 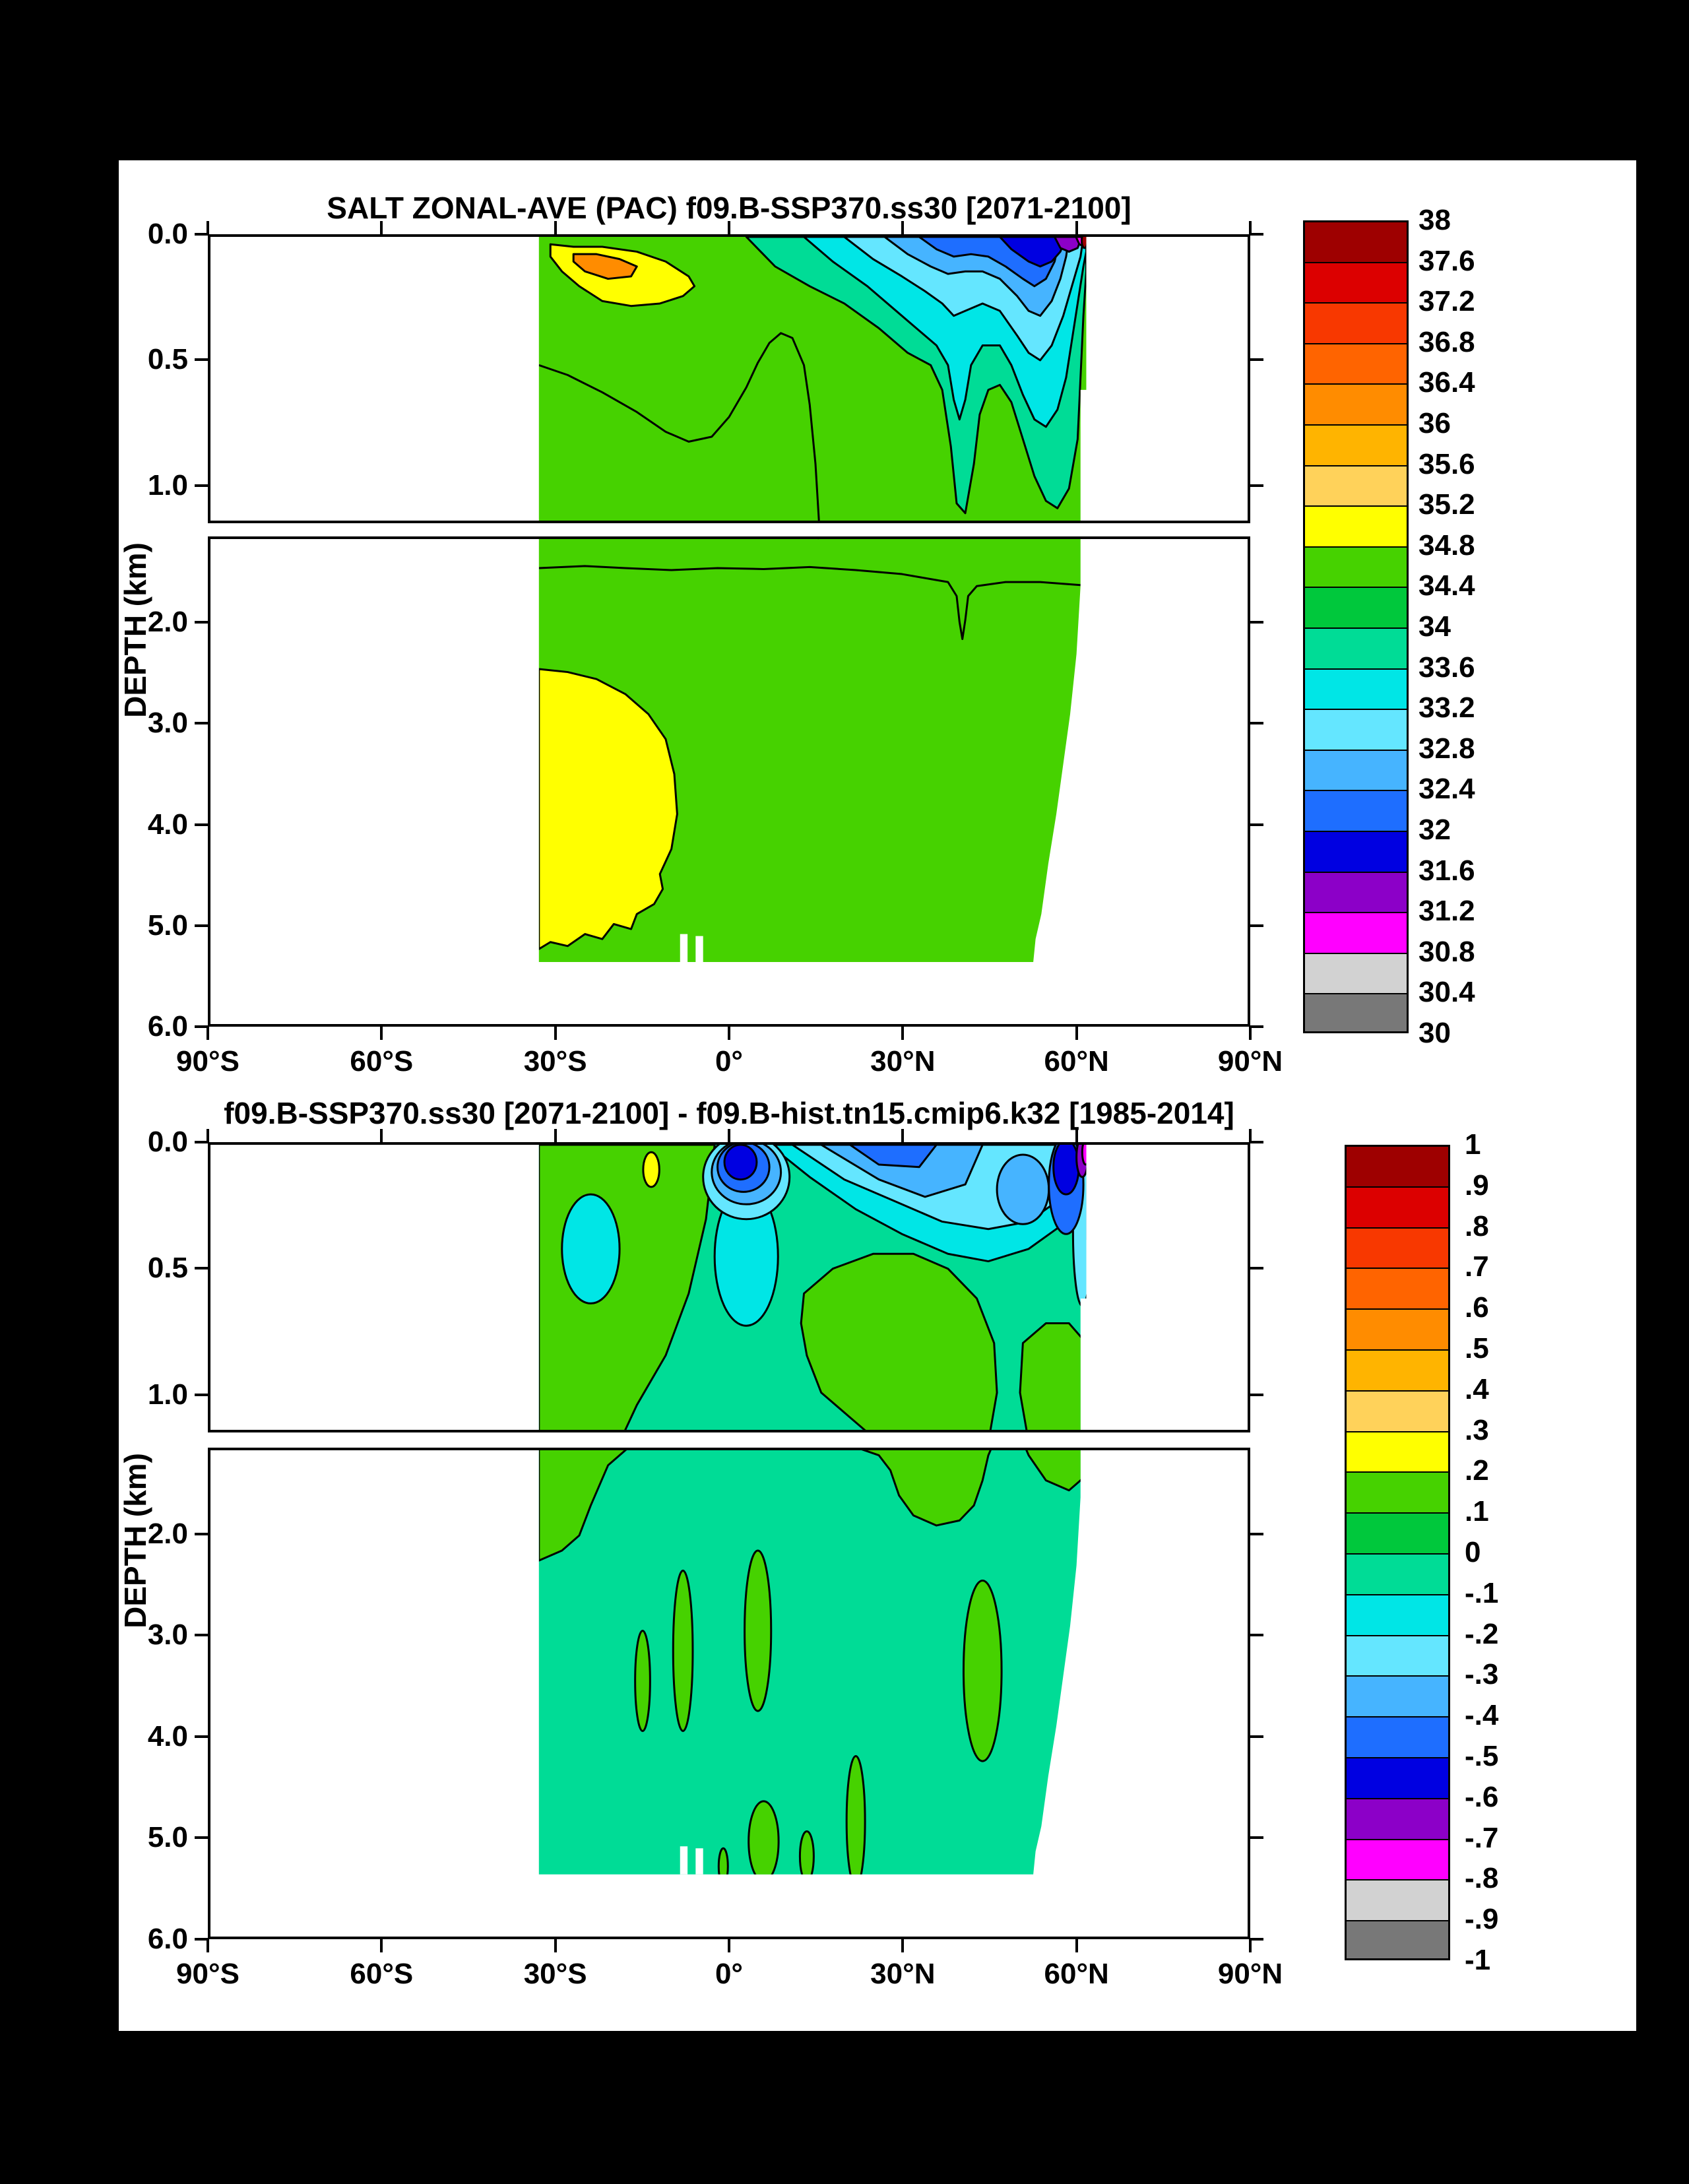 What do you see at coordinates (1482, 1919) in the screenshot?
I see `colorbar-label: -.9` at bounding box center [1482, 1919].